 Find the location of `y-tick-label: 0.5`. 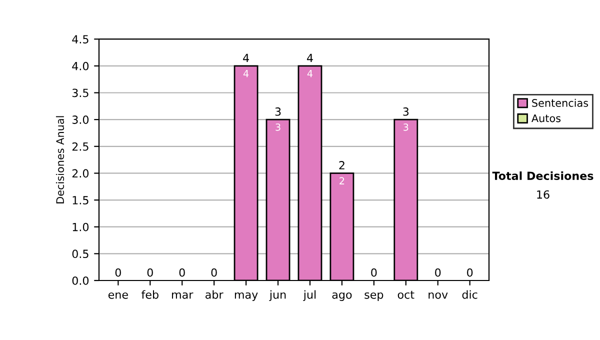

y-tick-label: 0.5 is located at coordinates (80, 254).